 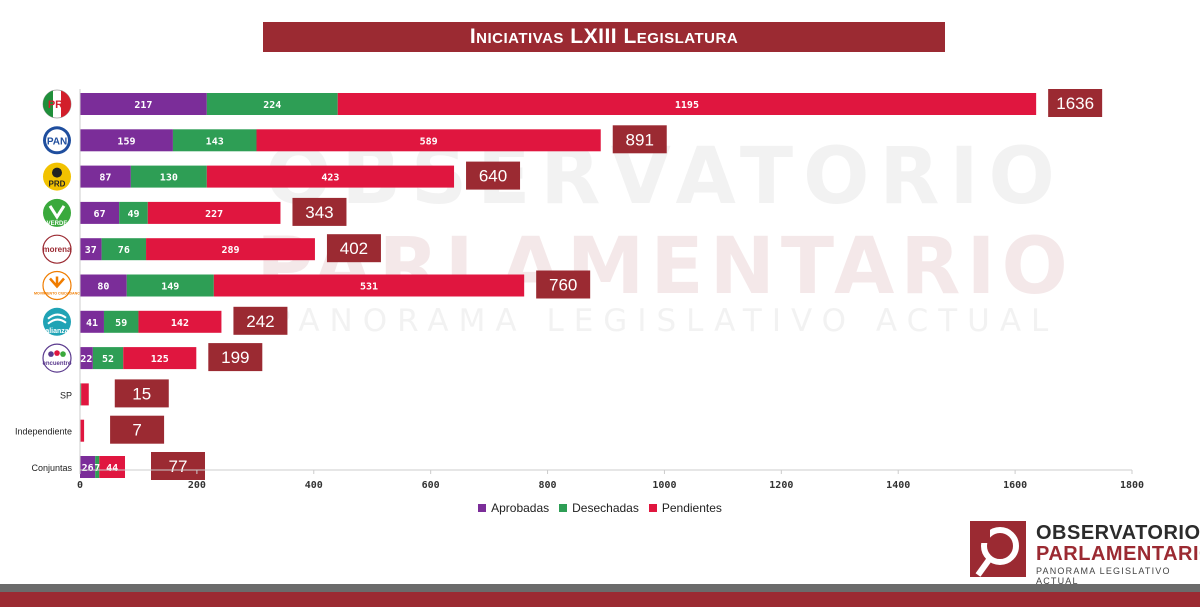 I want to click on total-value: 77, so click(x=178, y=466).